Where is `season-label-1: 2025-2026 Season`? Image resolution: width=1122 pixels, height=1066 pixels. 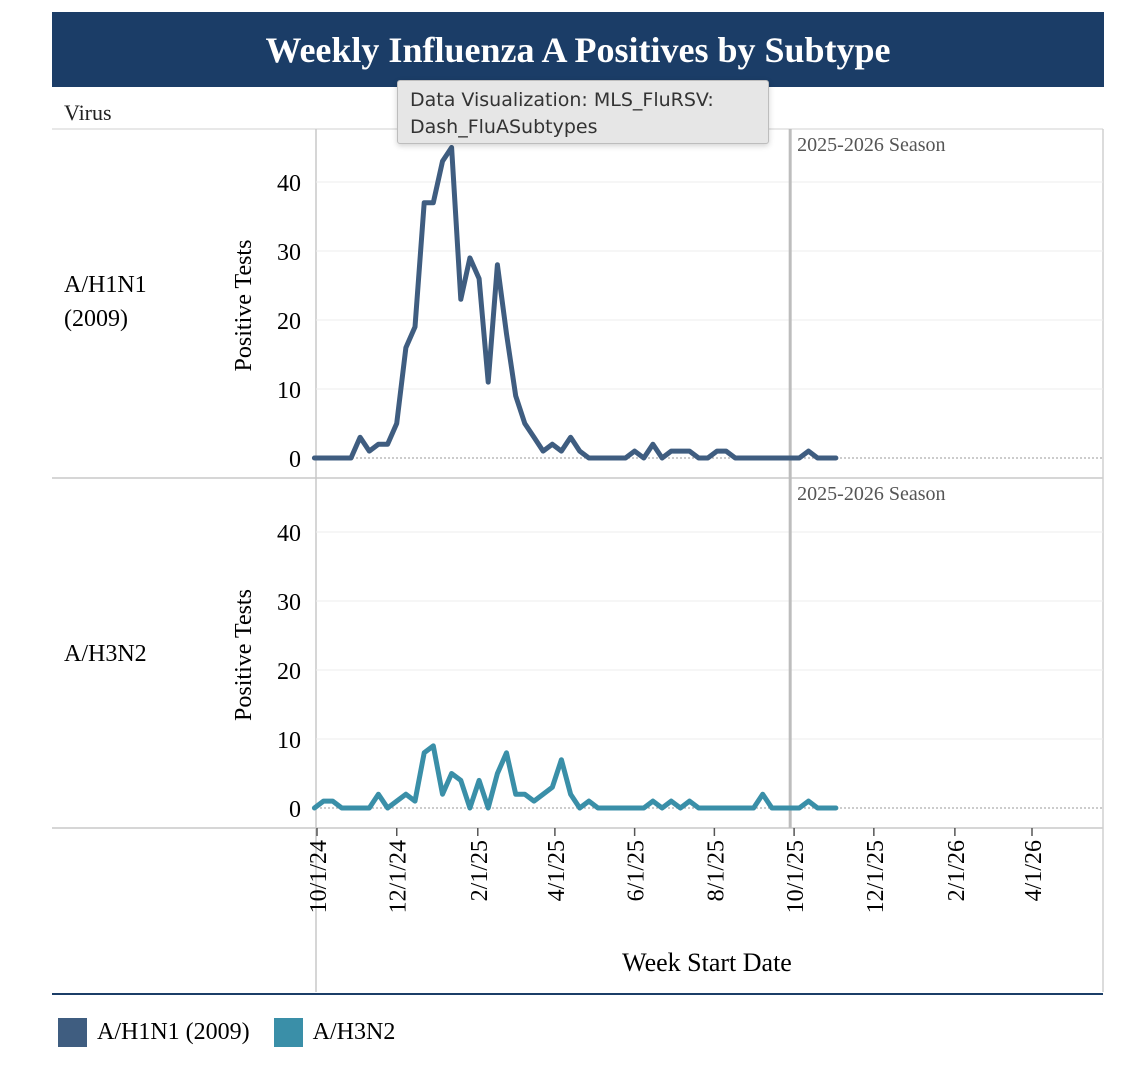
season-label-1: 2025-2026 Season is located at coordinates (871, 494).